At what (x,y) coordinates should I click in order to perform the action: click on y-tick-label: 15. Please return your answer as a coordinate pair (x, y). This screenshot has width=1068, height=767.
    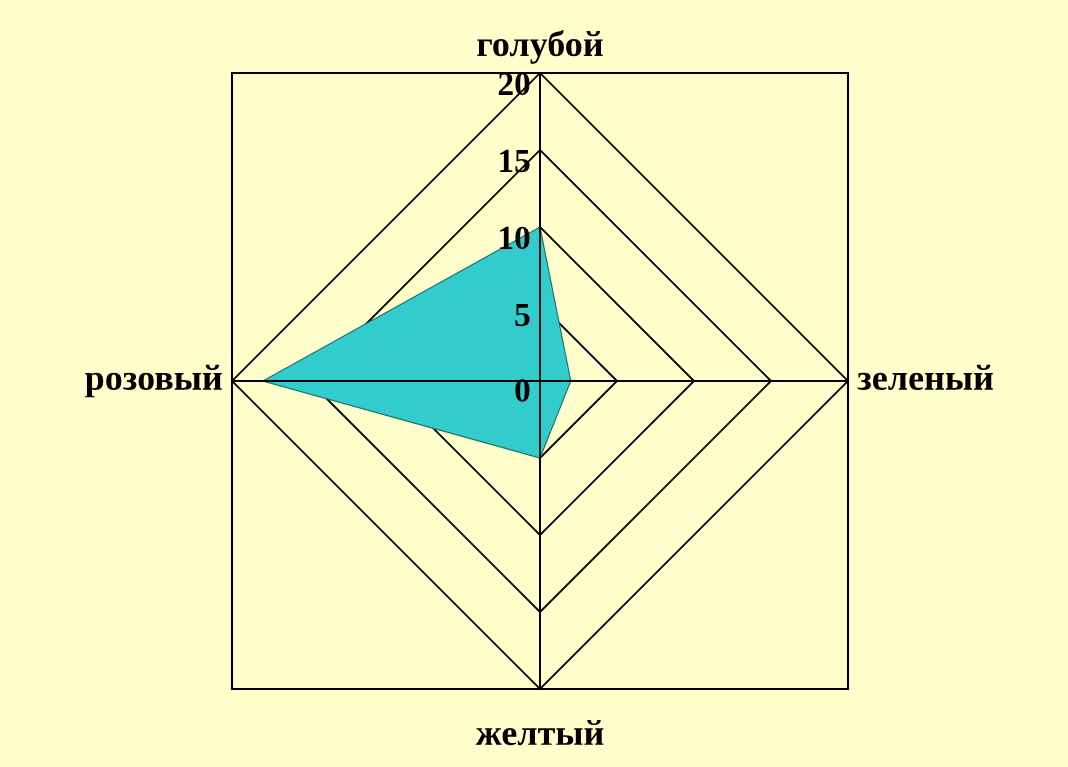
    Looking at the image, I should click on (515, 161).